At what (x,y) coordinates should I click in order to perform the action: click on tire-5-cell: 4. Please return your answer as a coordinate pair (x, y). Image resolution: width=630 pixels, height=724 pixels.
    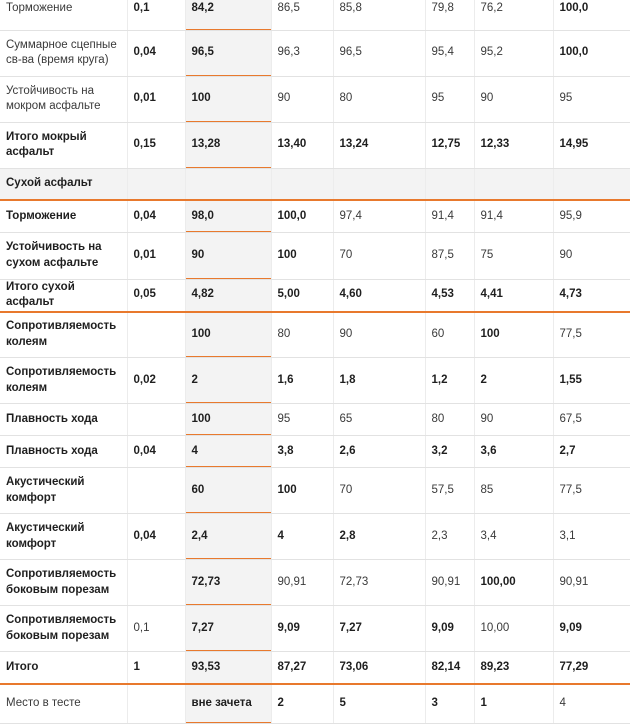
    Looking at the image, I should click on (591, 703).